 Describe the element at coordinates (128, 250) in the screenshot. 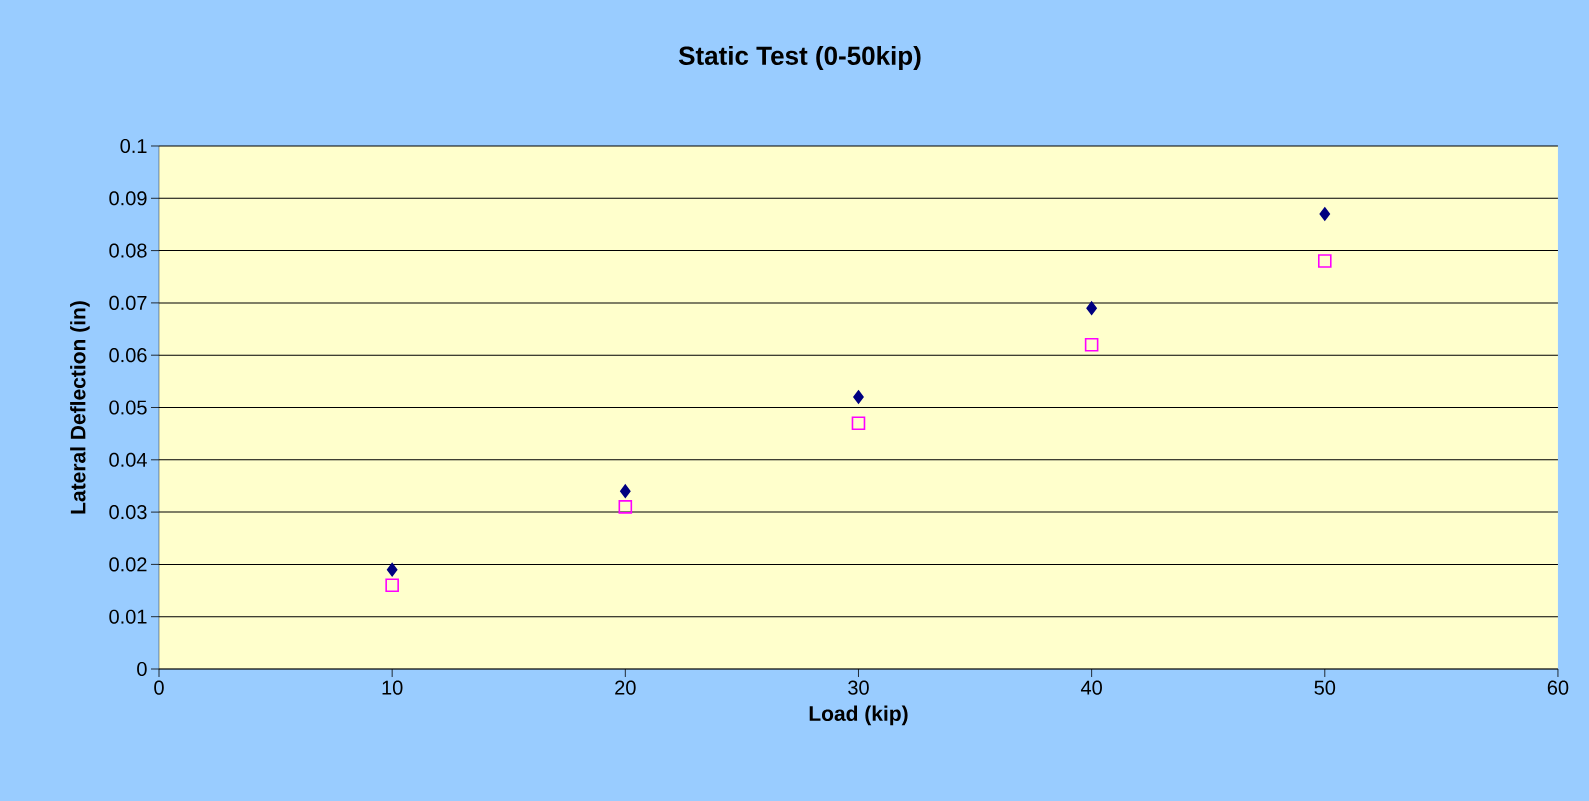

I see `y-tick-label: 0.08` at that location.